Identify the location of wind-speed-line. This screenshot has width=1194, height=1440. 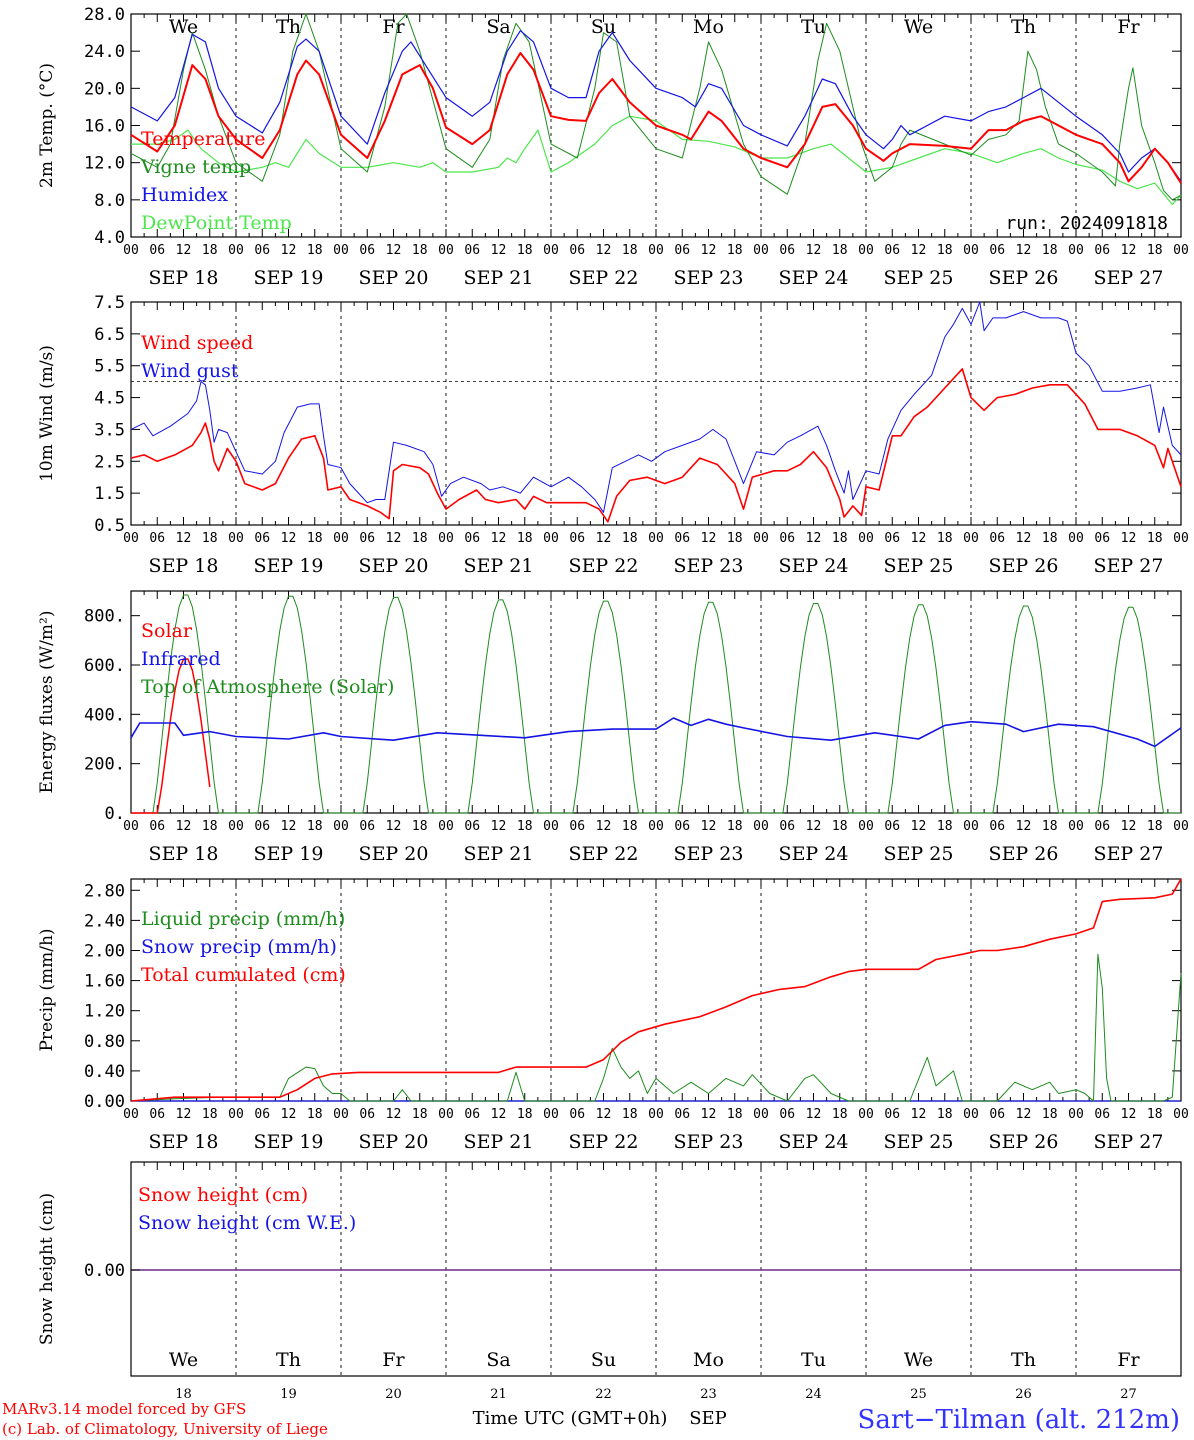
(656, 445).